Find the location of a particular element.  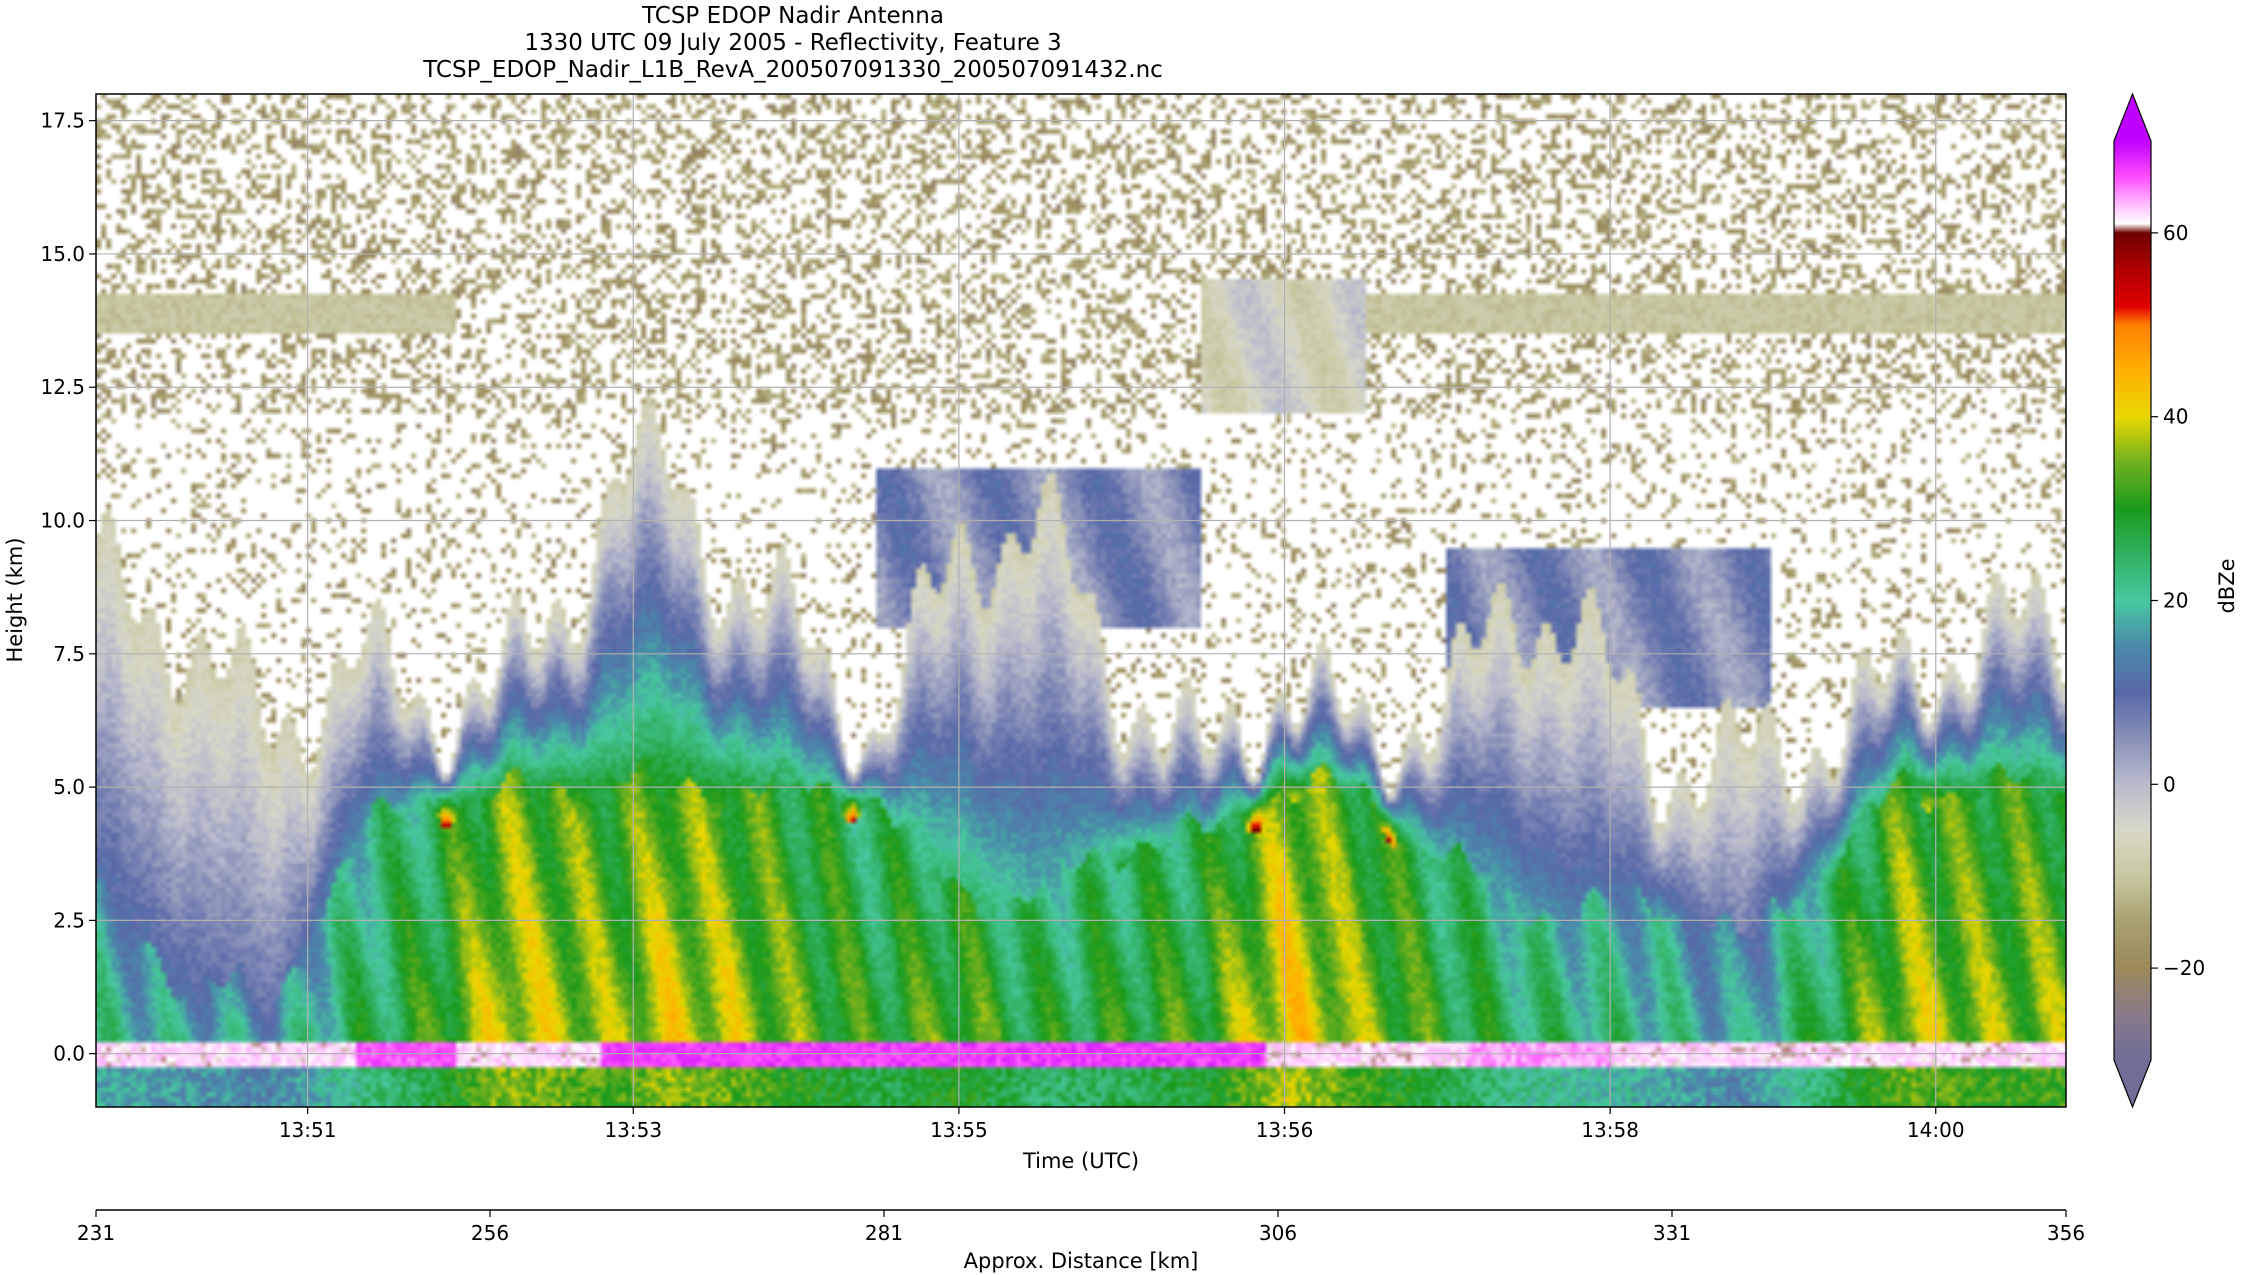

x-tick-label: 13:53 is located at coordinates (633, 1130).